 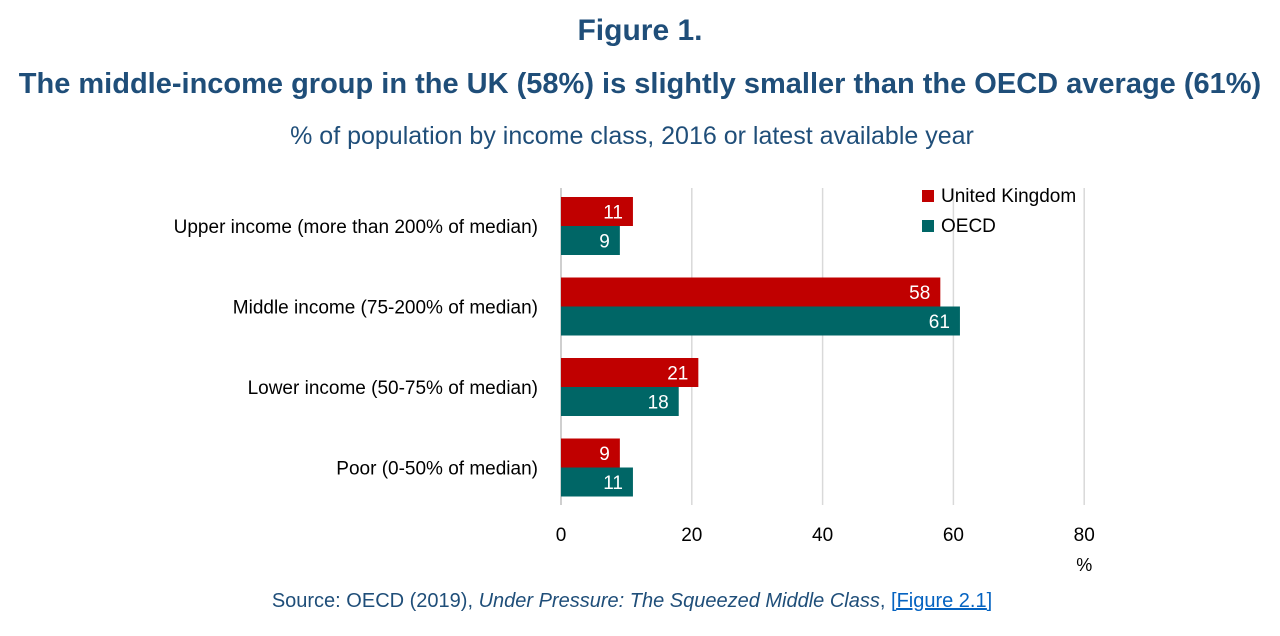 I want to click on x-tick-label: 0, so click(x=561, y=535).